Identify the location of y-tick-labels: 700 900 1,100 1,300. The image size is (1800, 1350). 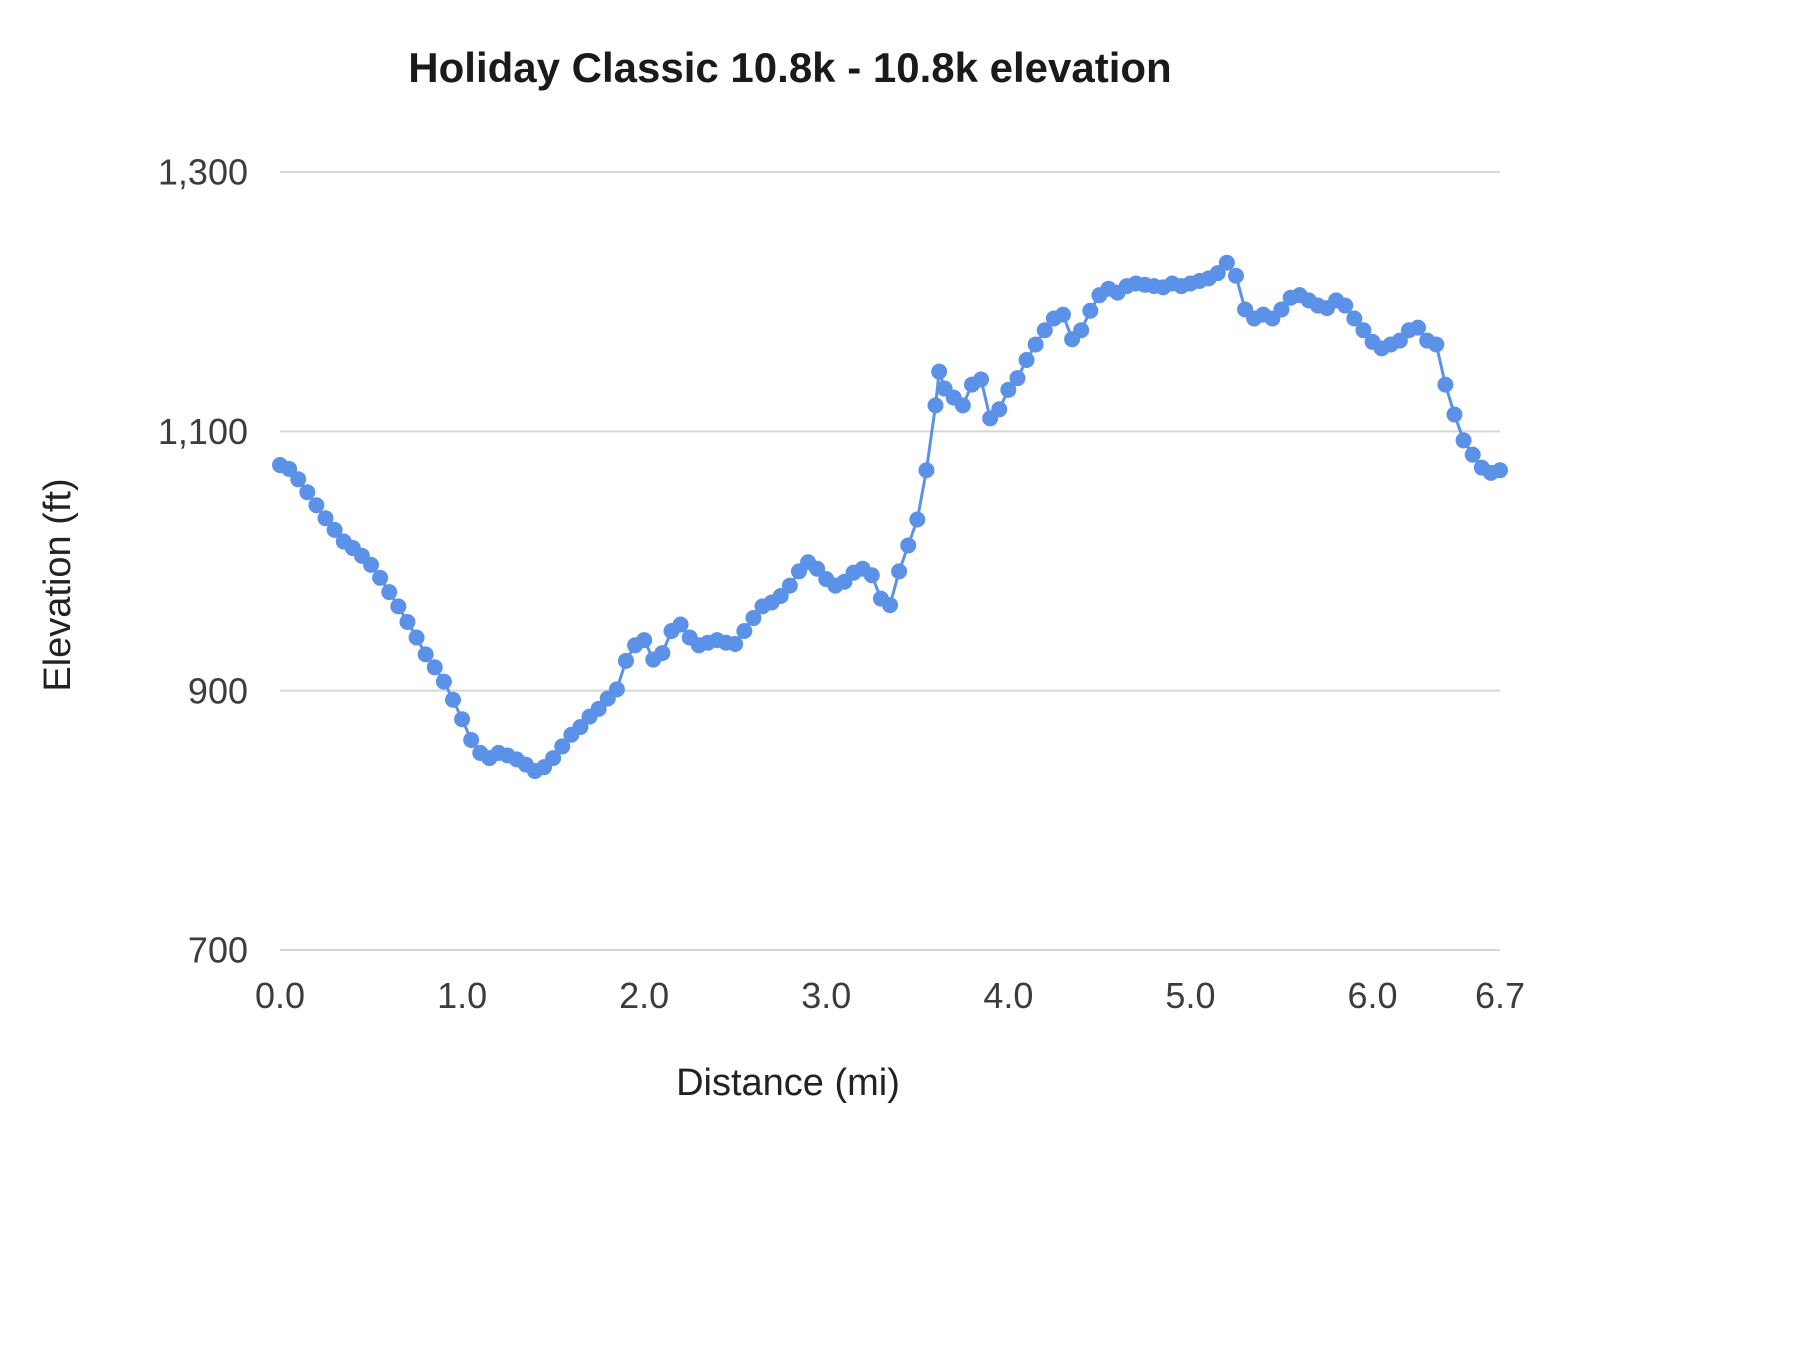
(203, 561).